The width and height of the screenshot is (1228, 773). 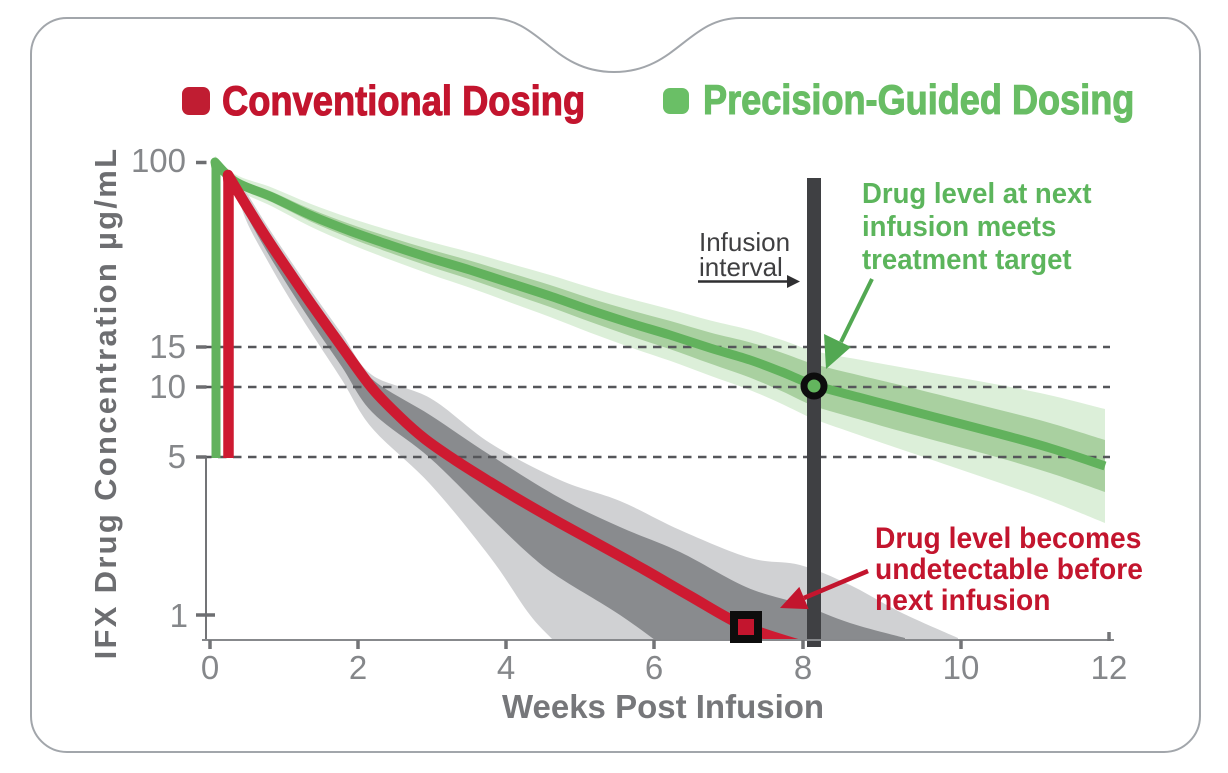 What do you see at coordinates (1109, 667) in the screenshot?
I see `svg-text: 12` at bounding box center [1109, 667].